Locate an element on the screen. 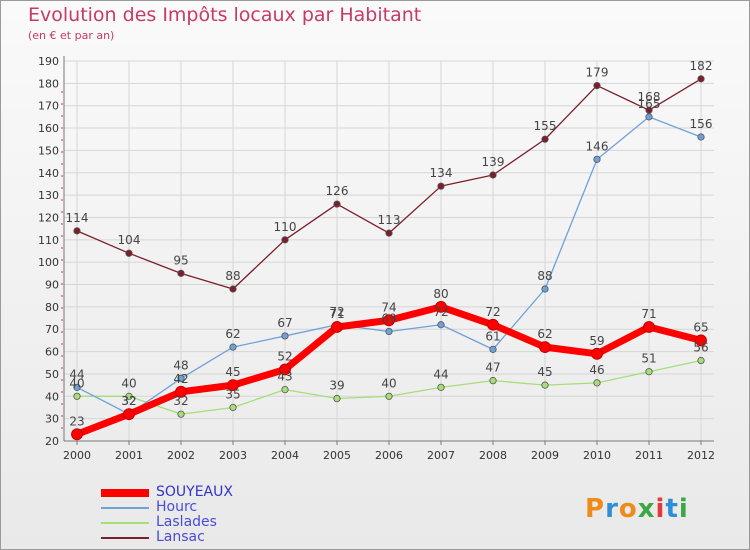 The image size is (750, 550). y-tick-label: 90 is located at coordinates (52, 285).